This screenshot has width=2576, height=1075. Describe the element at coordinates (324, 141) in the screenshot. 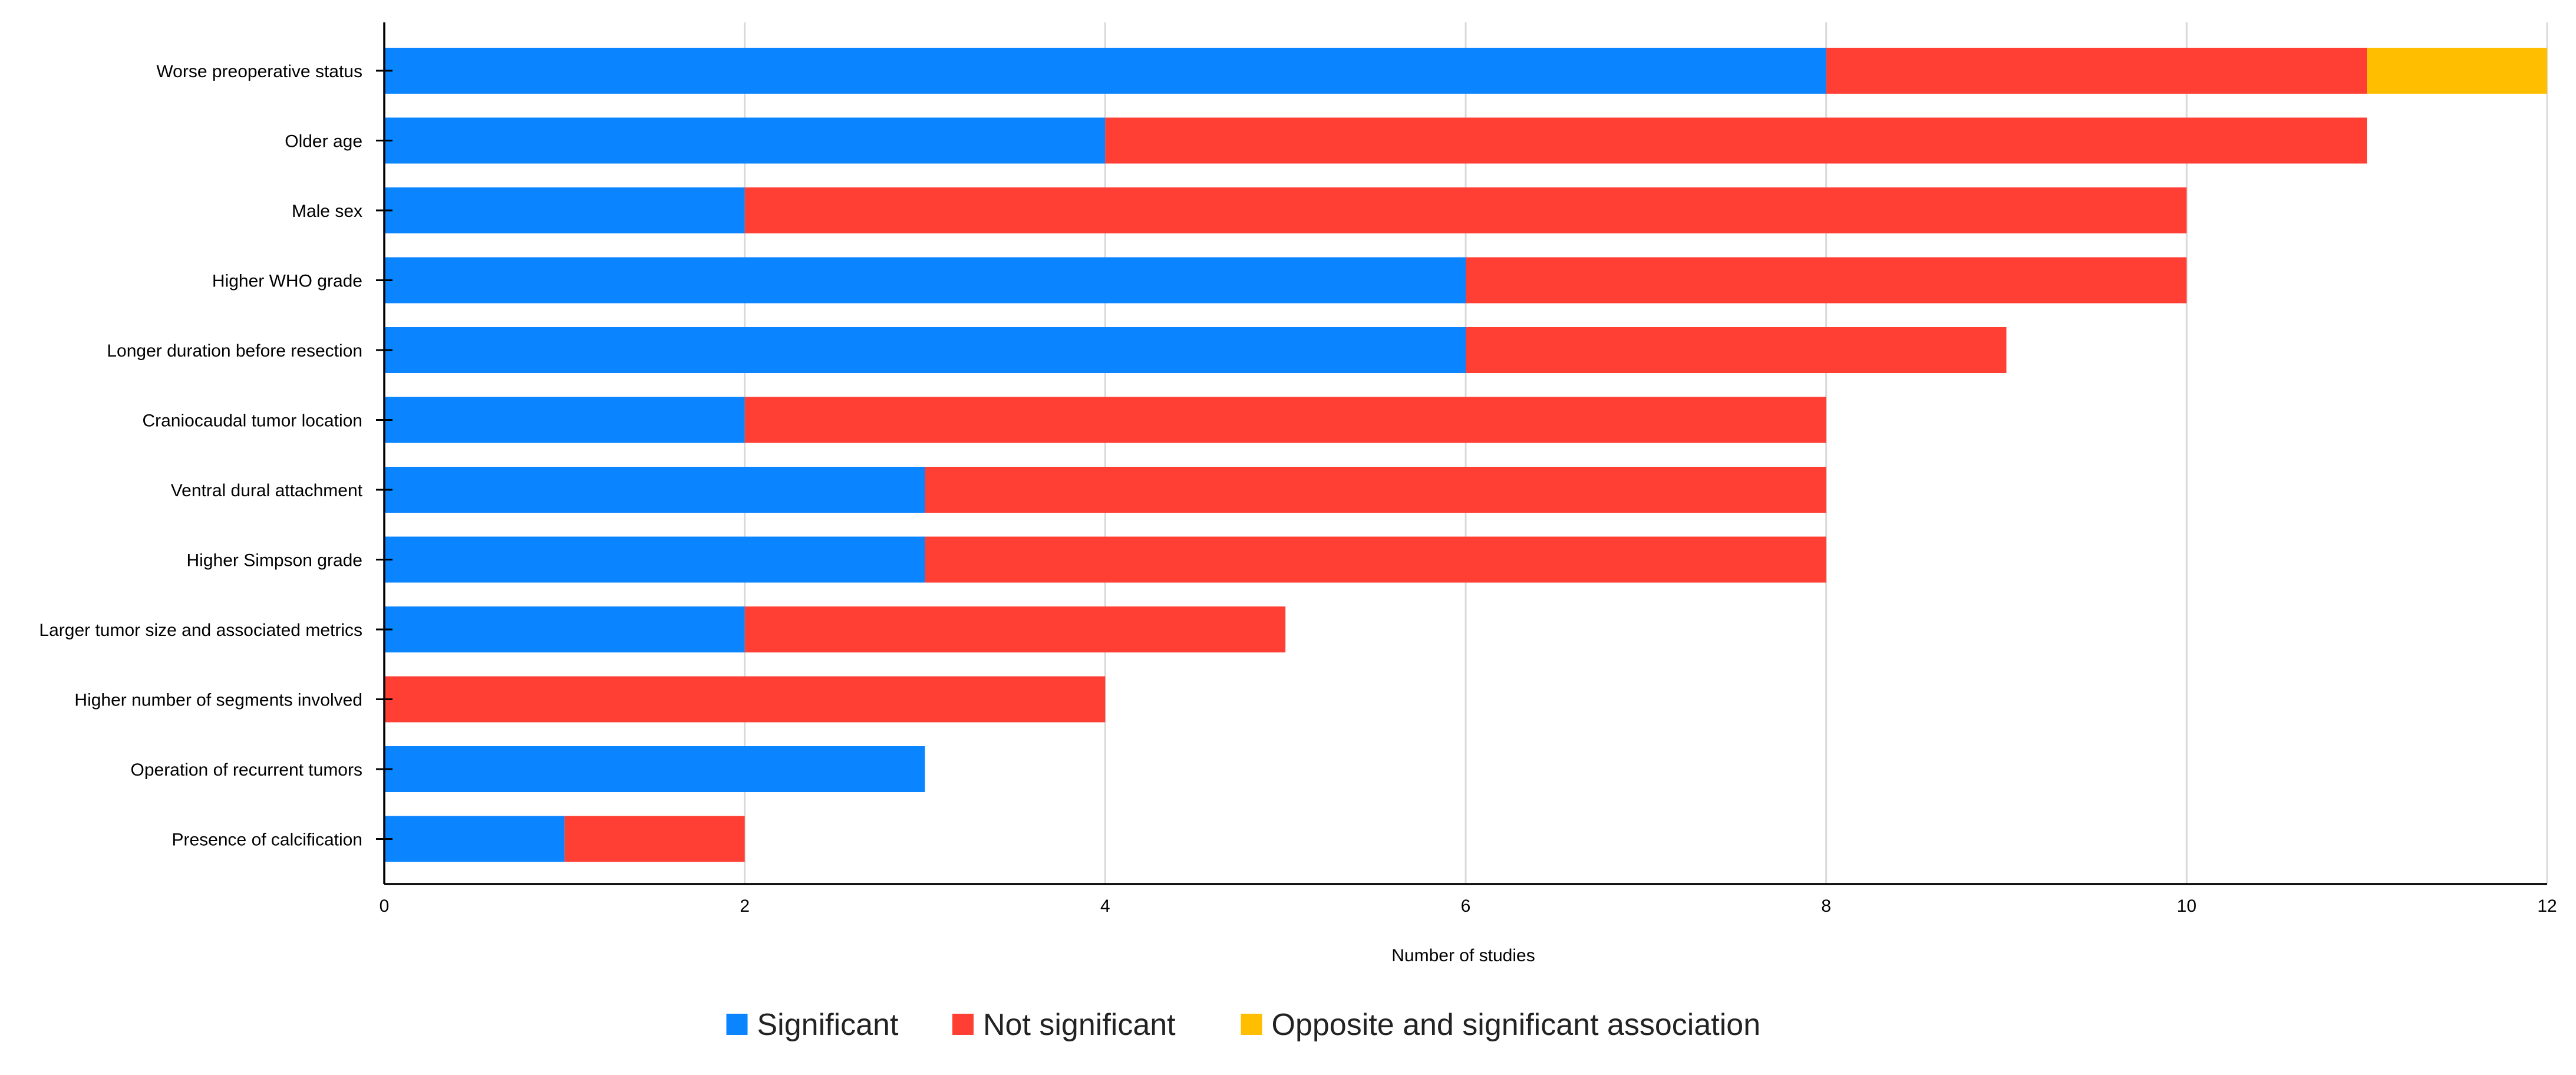

I see `category-label-1: Older age` at that location.